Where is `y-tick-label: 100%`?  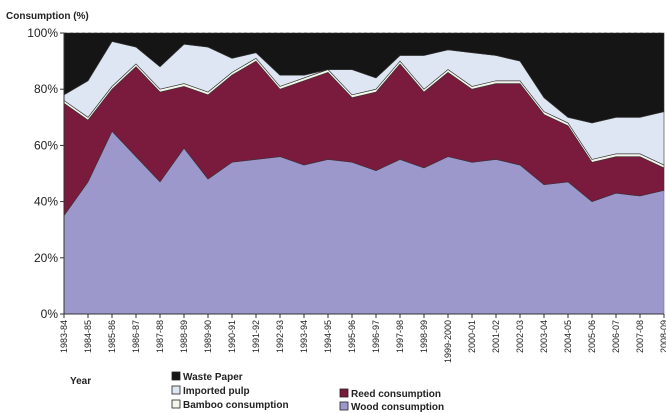
y-tick-label: 100% is located at coordinates (42, 33).